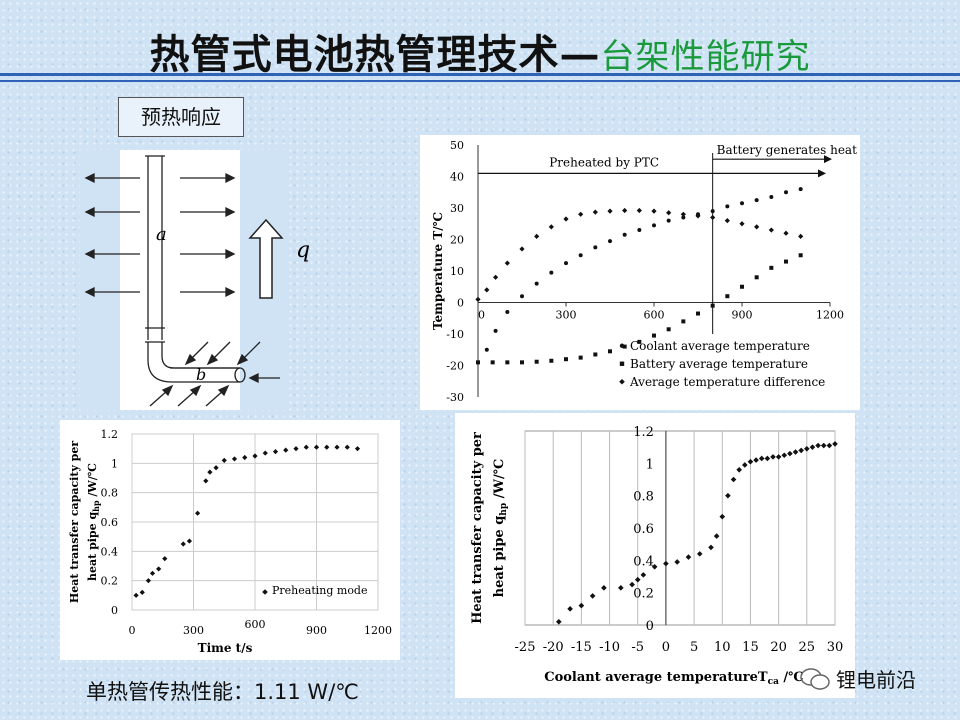 The width and height of the screenshot is (960, 720). Describe the element at coordinates (182, 280) in the screenshot. I see `heat-pipe-diagram: a b` at that location.